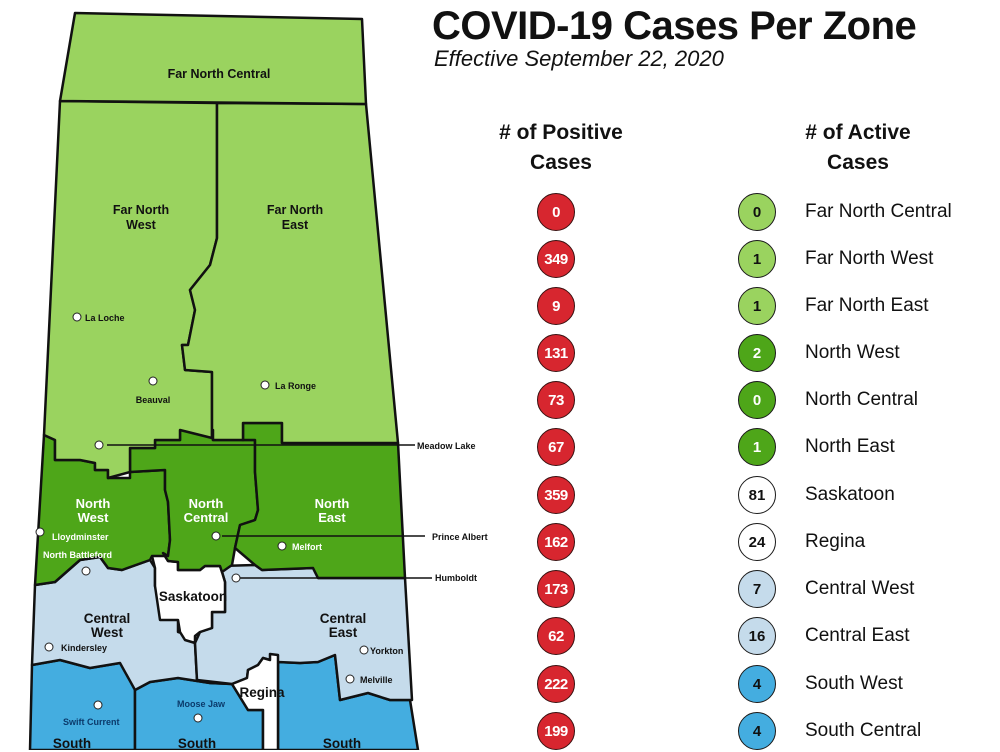 This screenshot has height=752, width=1000. What do you see at coordinates (98, 705) in the screenshot?
I see `city-dot-swift-current` at bounding box center [98, 705].